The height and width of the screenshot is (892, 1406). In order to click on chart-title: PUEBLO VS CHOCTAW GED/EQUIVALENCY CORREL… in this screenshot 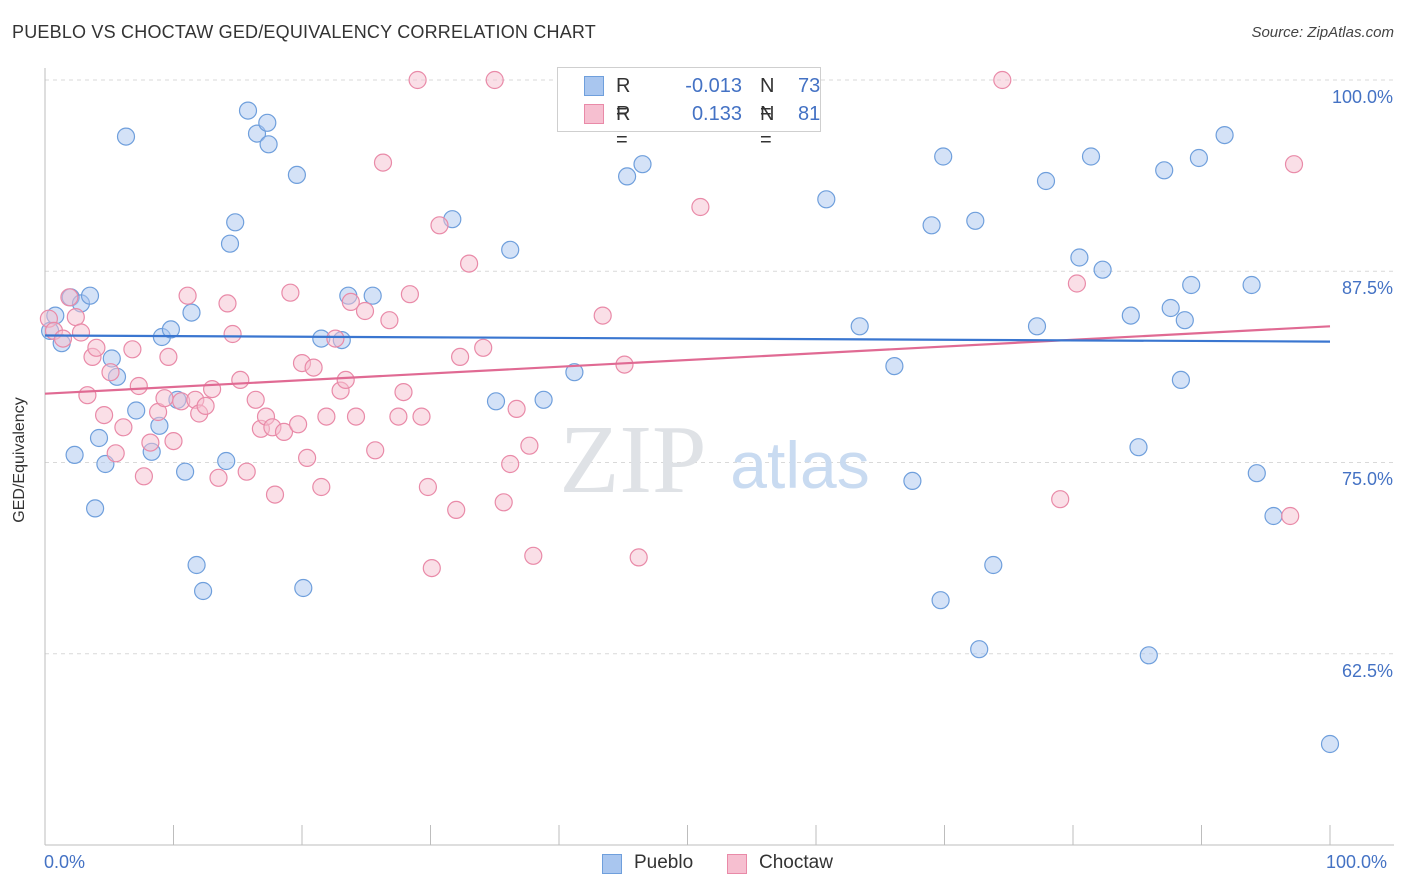, I will do `click(304, 32)`.